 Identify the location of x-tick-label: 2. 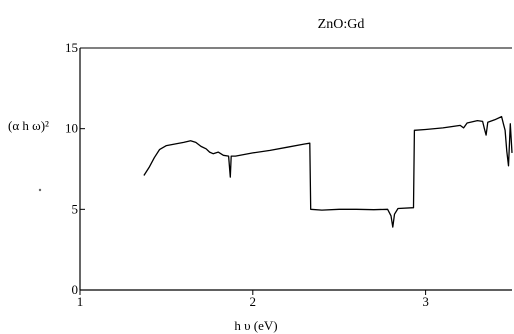
(253, 301).